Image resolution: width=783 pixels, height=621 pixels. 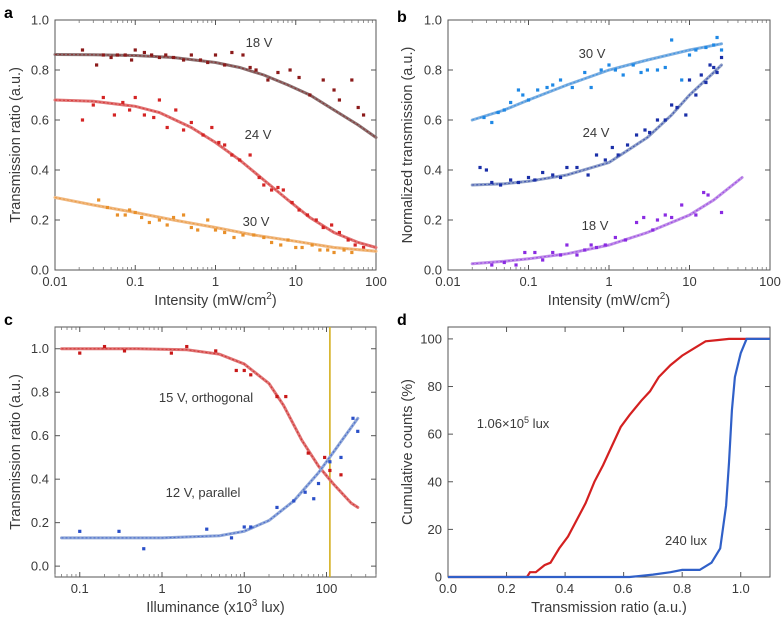 I want to click on x-tick-label: 0.1, so click(x=528, y=281).